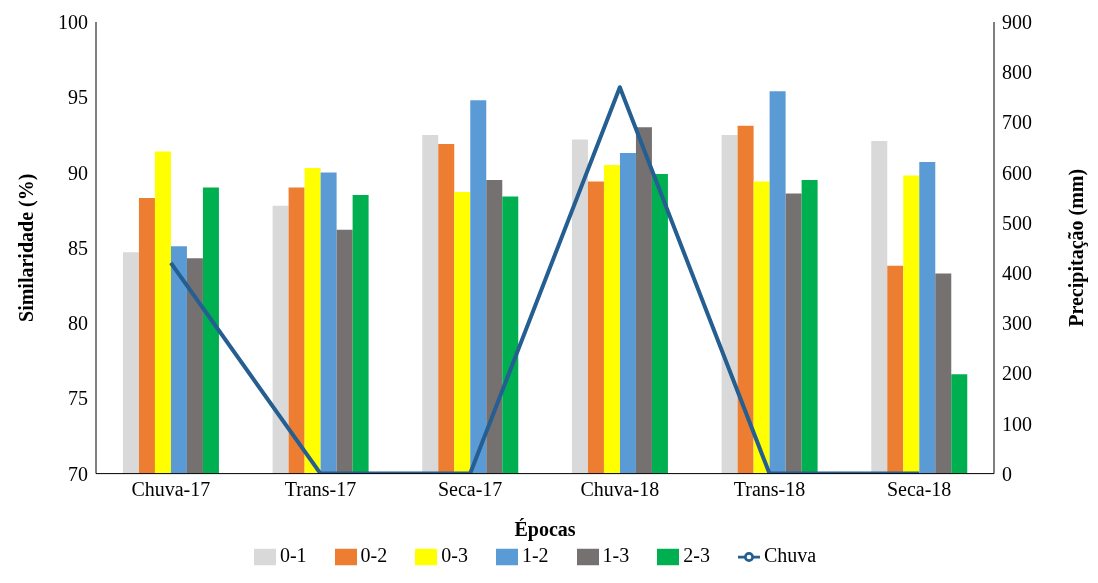 The width and height of the screenshot is (1098, 583). I want to click on x-tick-label: Seca-17, so click(470, 488).